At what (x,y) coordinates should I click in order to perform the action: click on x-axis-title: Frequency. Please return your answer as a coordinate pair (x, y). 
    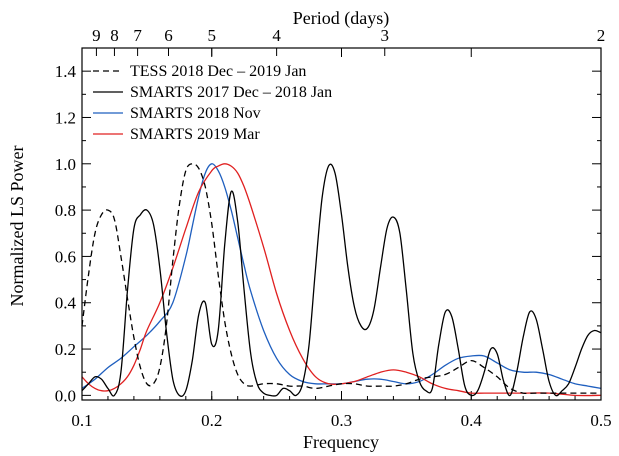
    Looking at the image, I should click on (341, 442).